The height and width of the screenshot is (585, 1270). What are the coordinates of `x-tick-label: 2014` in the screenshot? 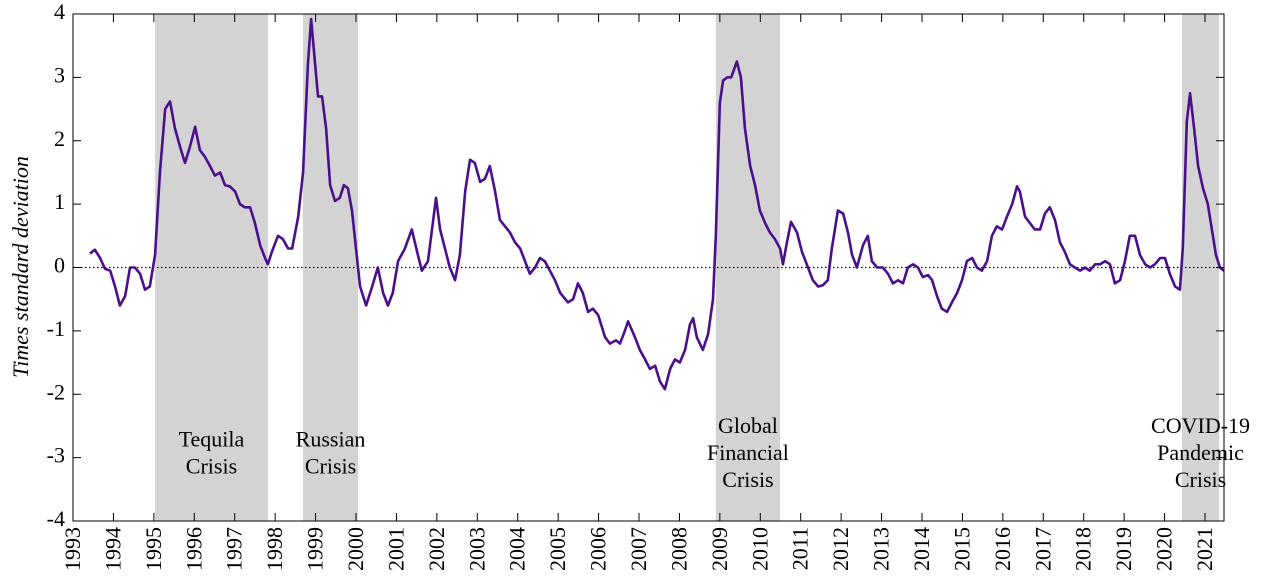 It's located at (921, 549).